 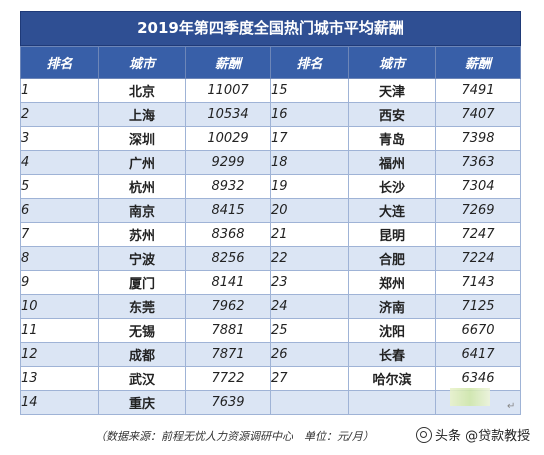 I want to click on table-title: 2019年第四季度全国热门城市平均薪酬, so click(x=270, y=28).